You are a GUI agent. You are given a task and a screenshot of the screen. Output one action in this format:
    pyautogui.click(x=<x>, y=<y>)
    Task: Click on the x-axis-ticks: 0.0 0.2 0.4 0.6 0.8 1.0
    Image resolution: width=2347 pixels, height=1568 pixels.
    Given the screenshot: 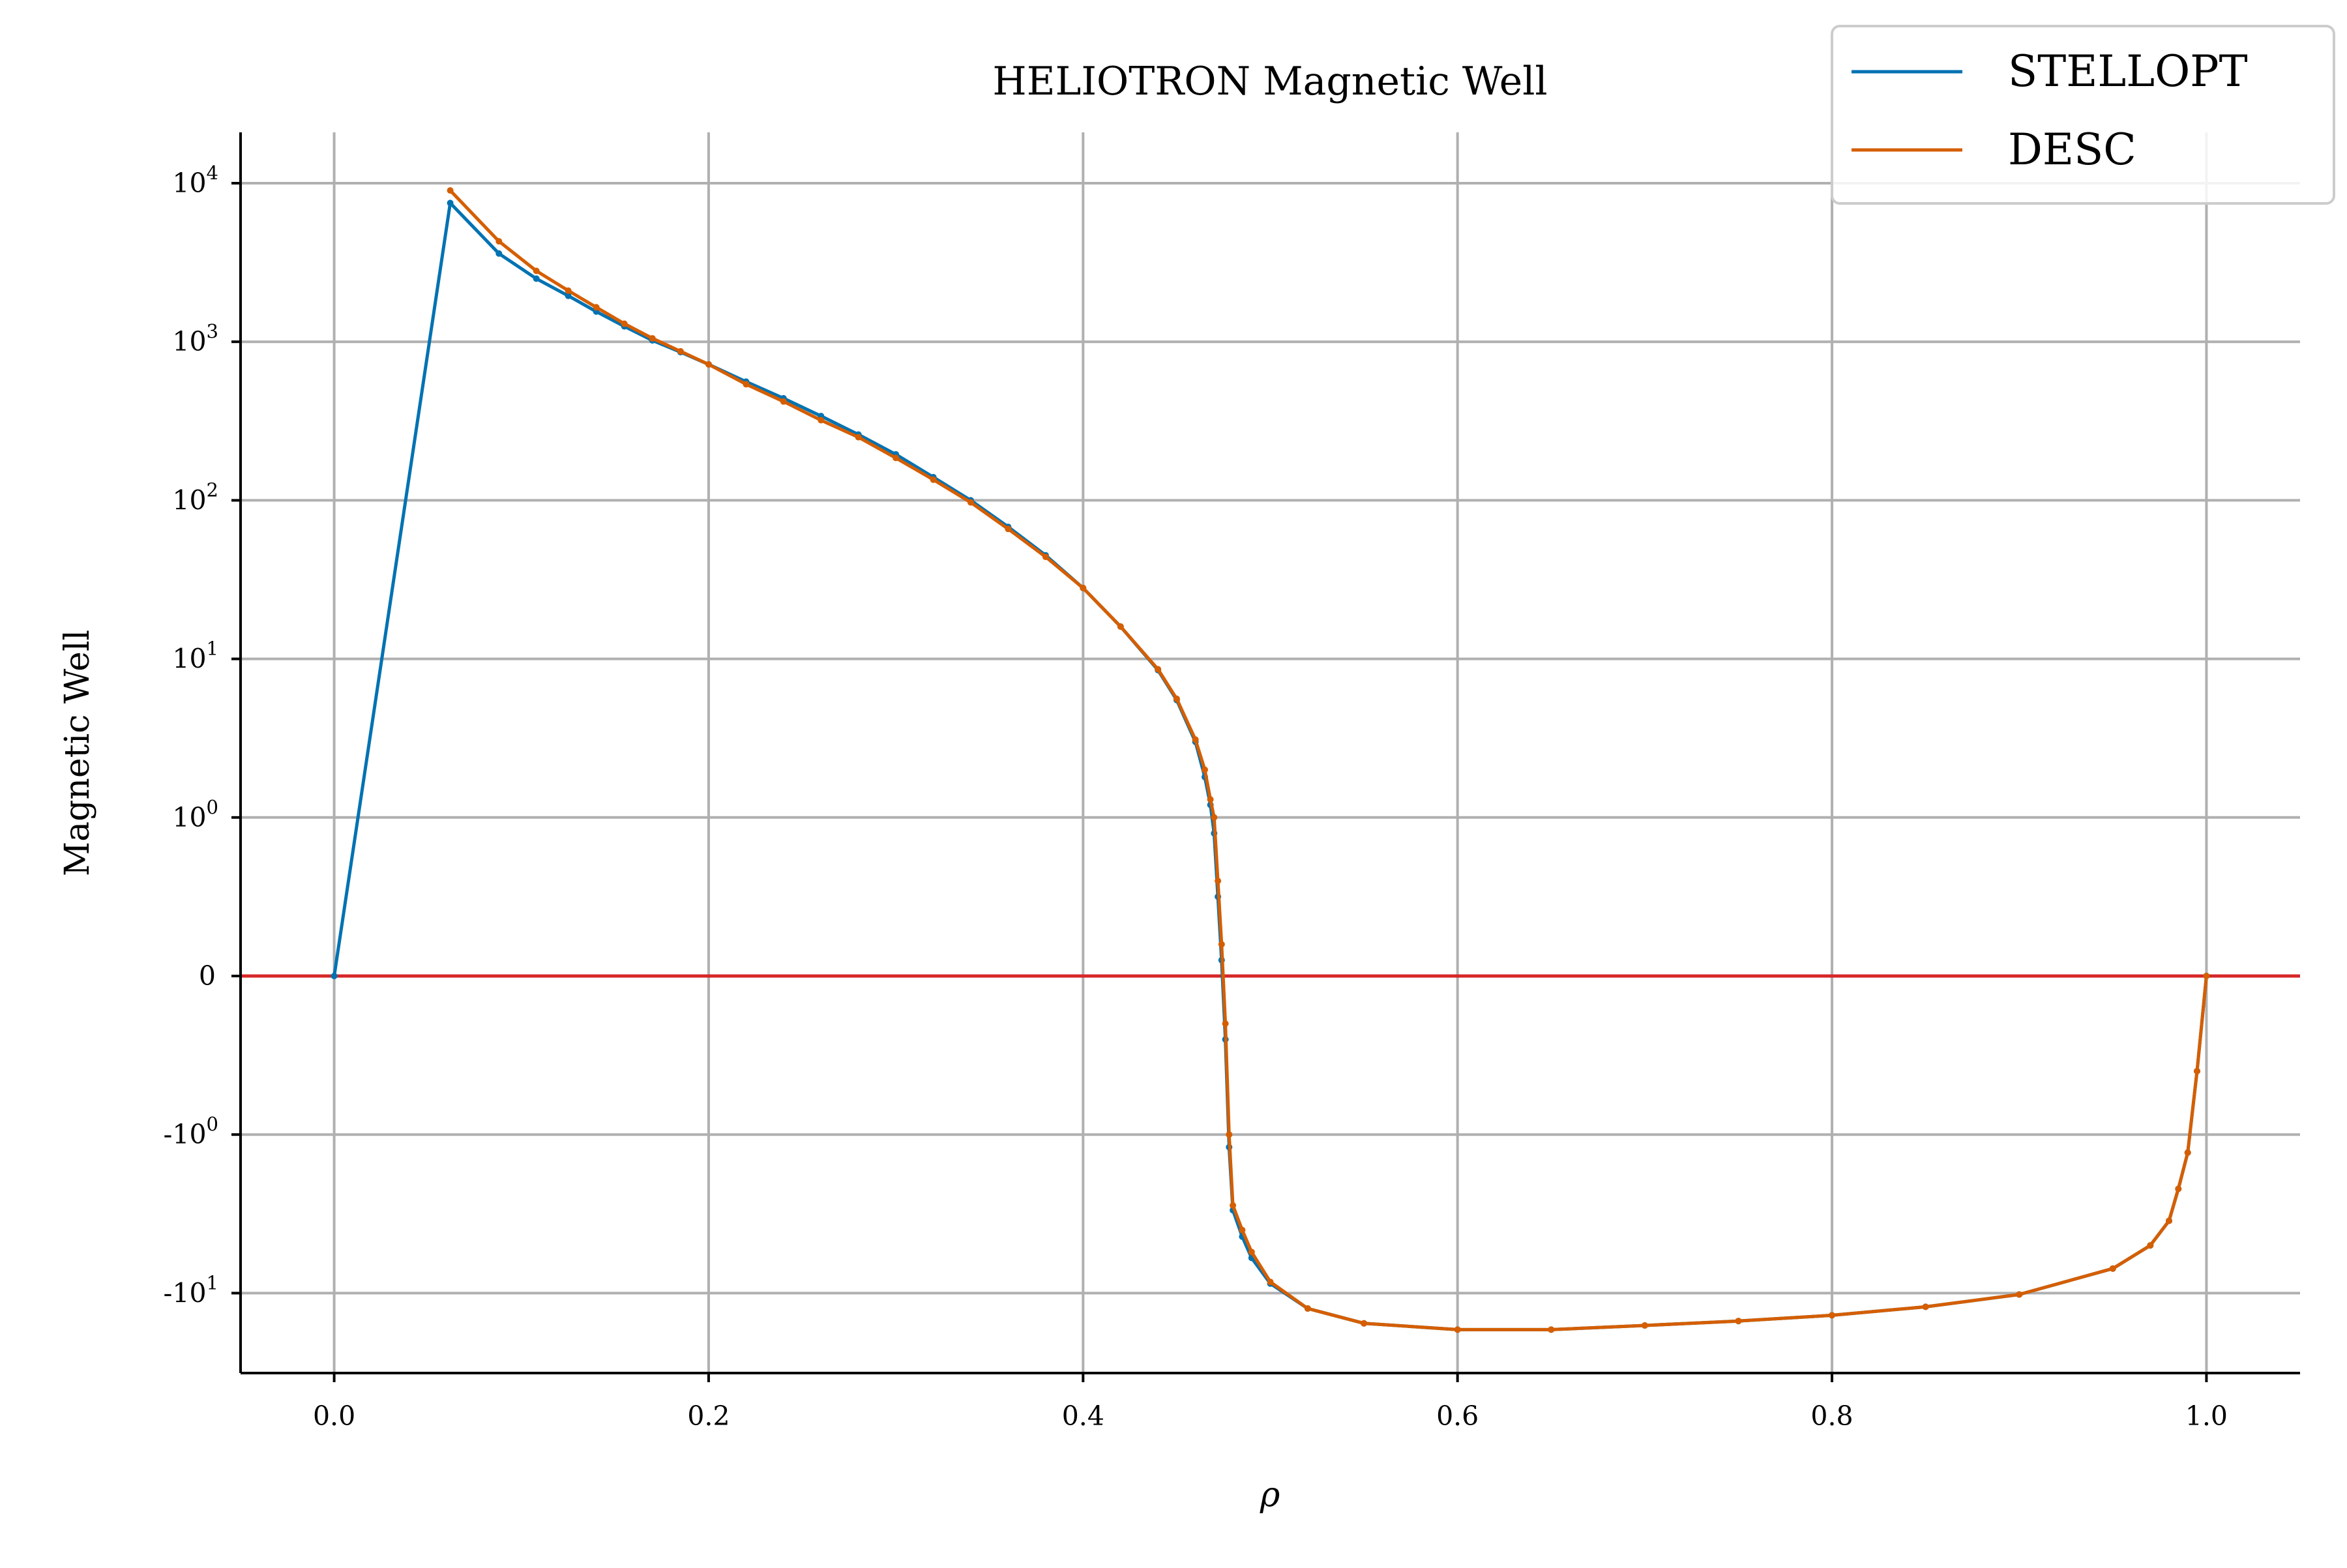 What is the action you would take?
    pyautogui.click(x=1270, y=1403)
    